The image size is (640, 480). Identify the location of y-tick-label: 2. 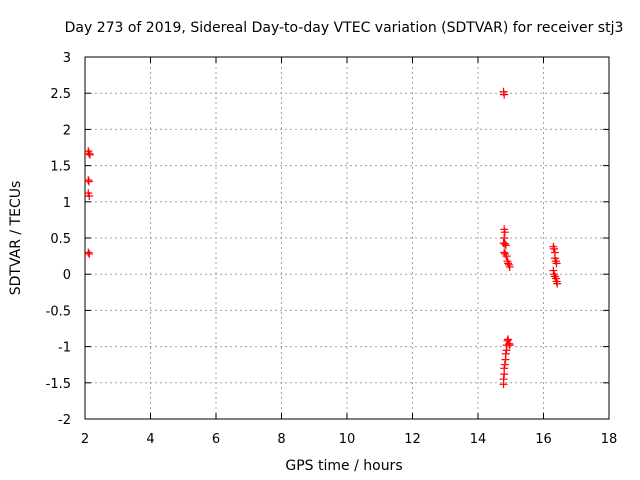
(67, 130).